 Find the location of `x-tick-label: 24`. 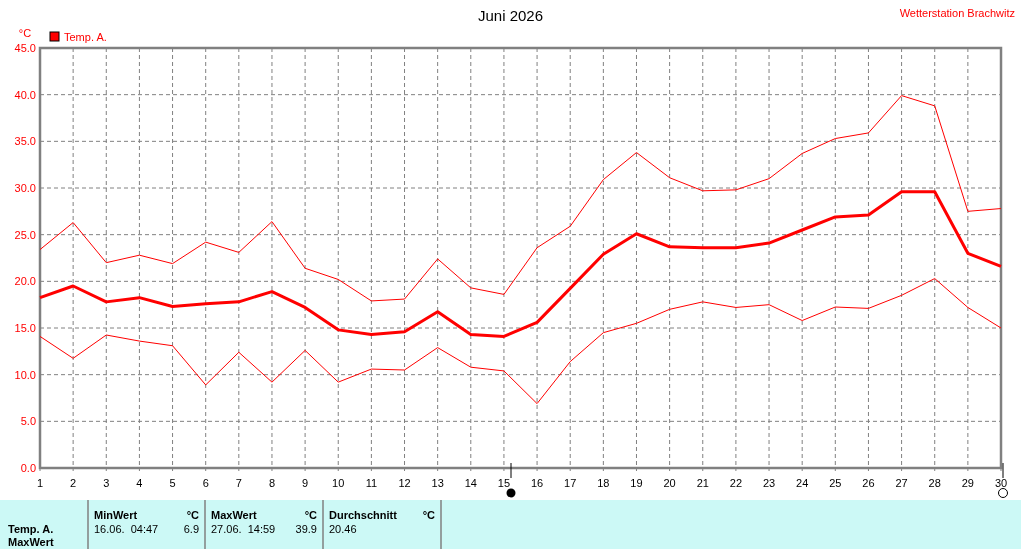

x-tick-label: 24 is located at coordinates (802, 483).